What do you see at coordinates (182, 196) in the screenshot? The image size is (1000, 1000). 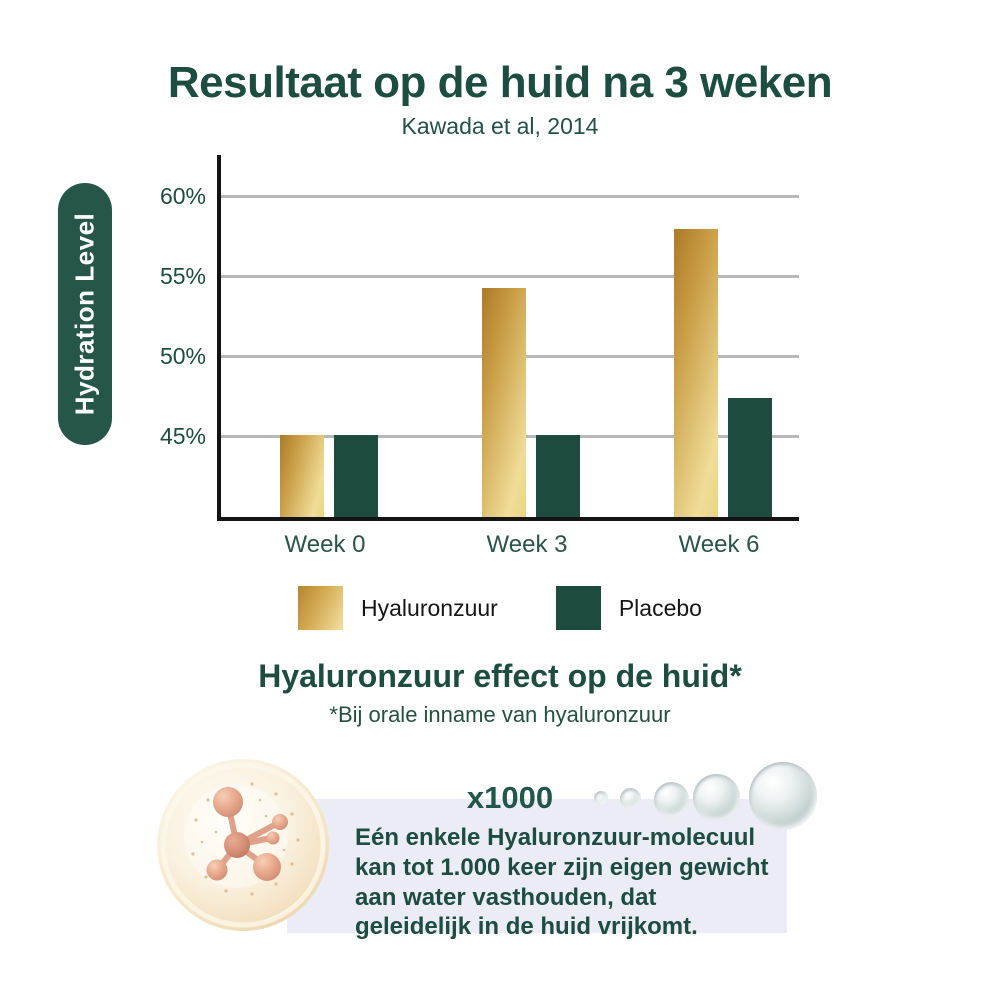 I see `y-tick-label: 60%` at bounding box center [182, 196].